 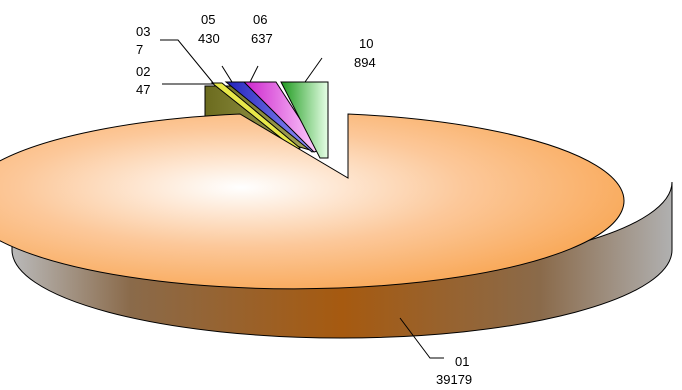 I want to click on data-label-10-value: 894, so click(x=365, y=62).